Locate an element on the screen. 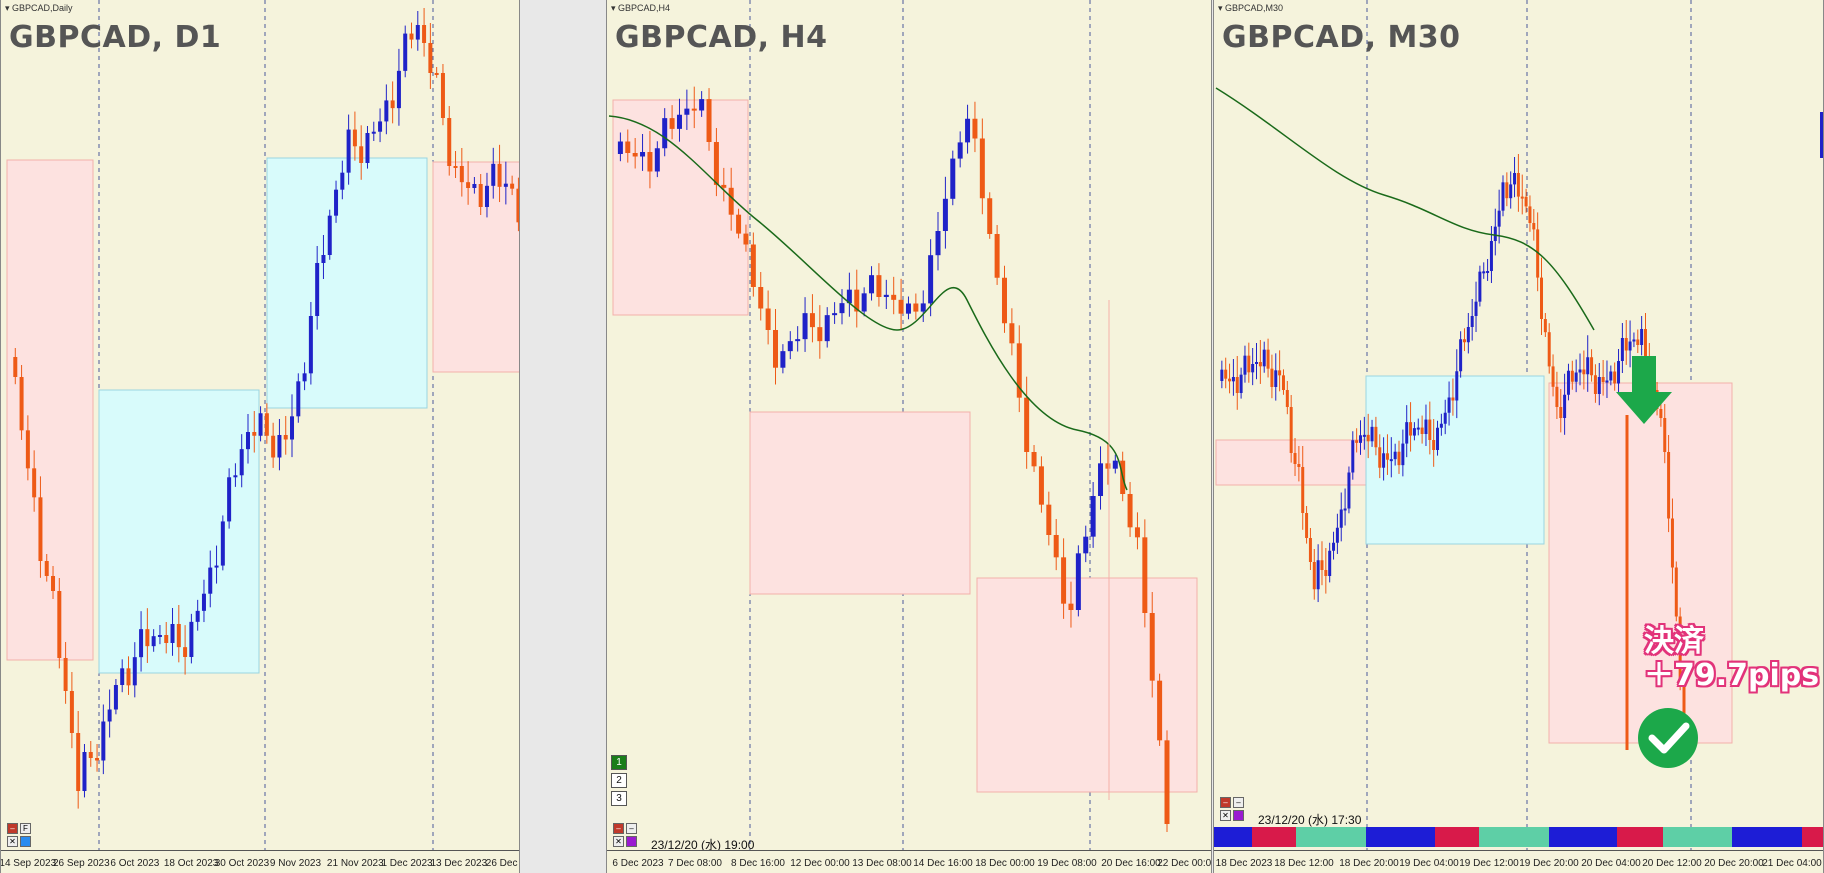  indicator-strip is located at coordinates (1518, 837).